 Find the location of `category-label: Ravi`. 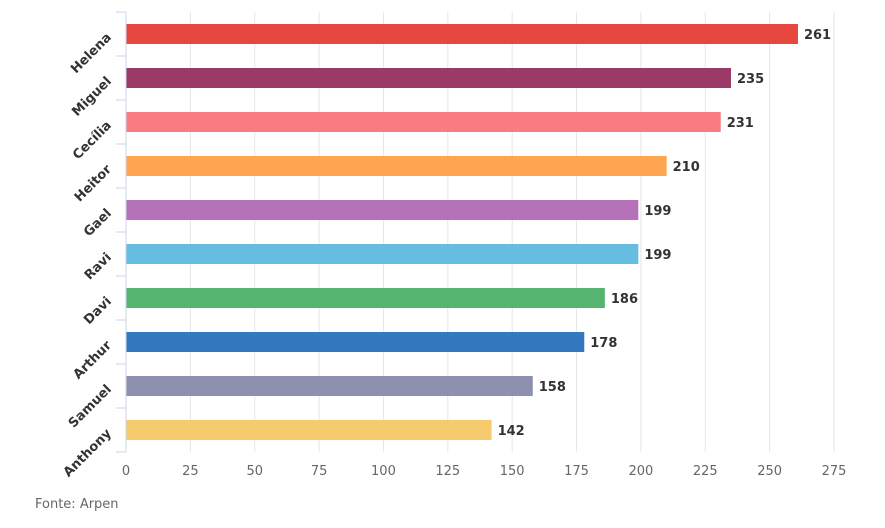

category-label: Ravi is located at coordinates (98, 266).